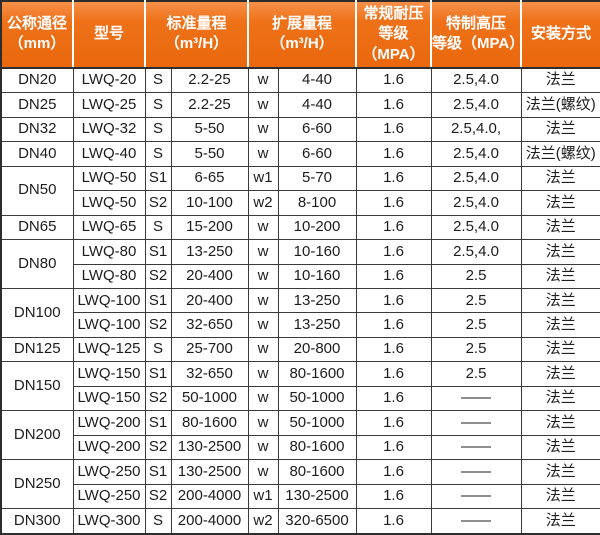 The height and width of the screenshot is (535, 600). What do you see at coordinates (37, 129) in the screenshot?
I see `cell-dn: DN32` at bounding box center [37, 129].